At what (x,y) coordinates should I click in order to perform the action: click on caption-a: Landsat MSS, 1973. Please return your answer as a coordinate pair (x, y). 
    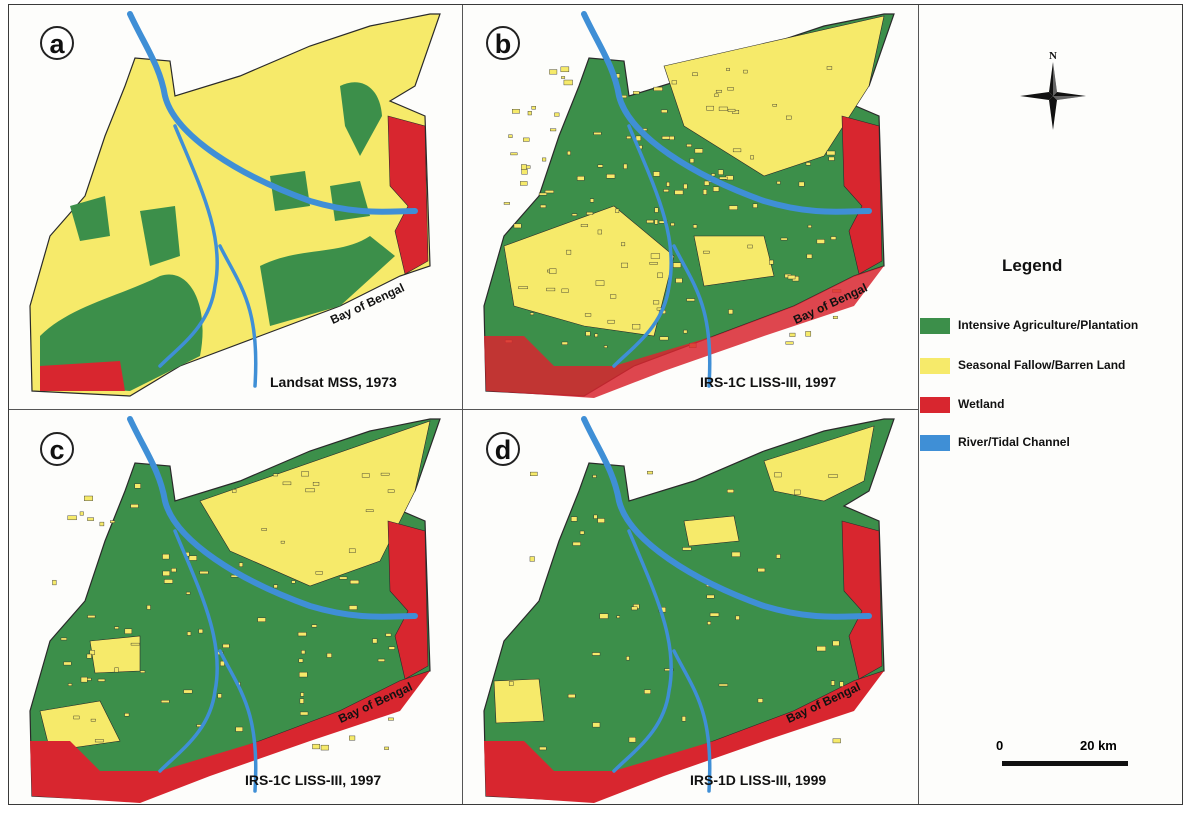
    Looking at the image, I should click on (333, 382).